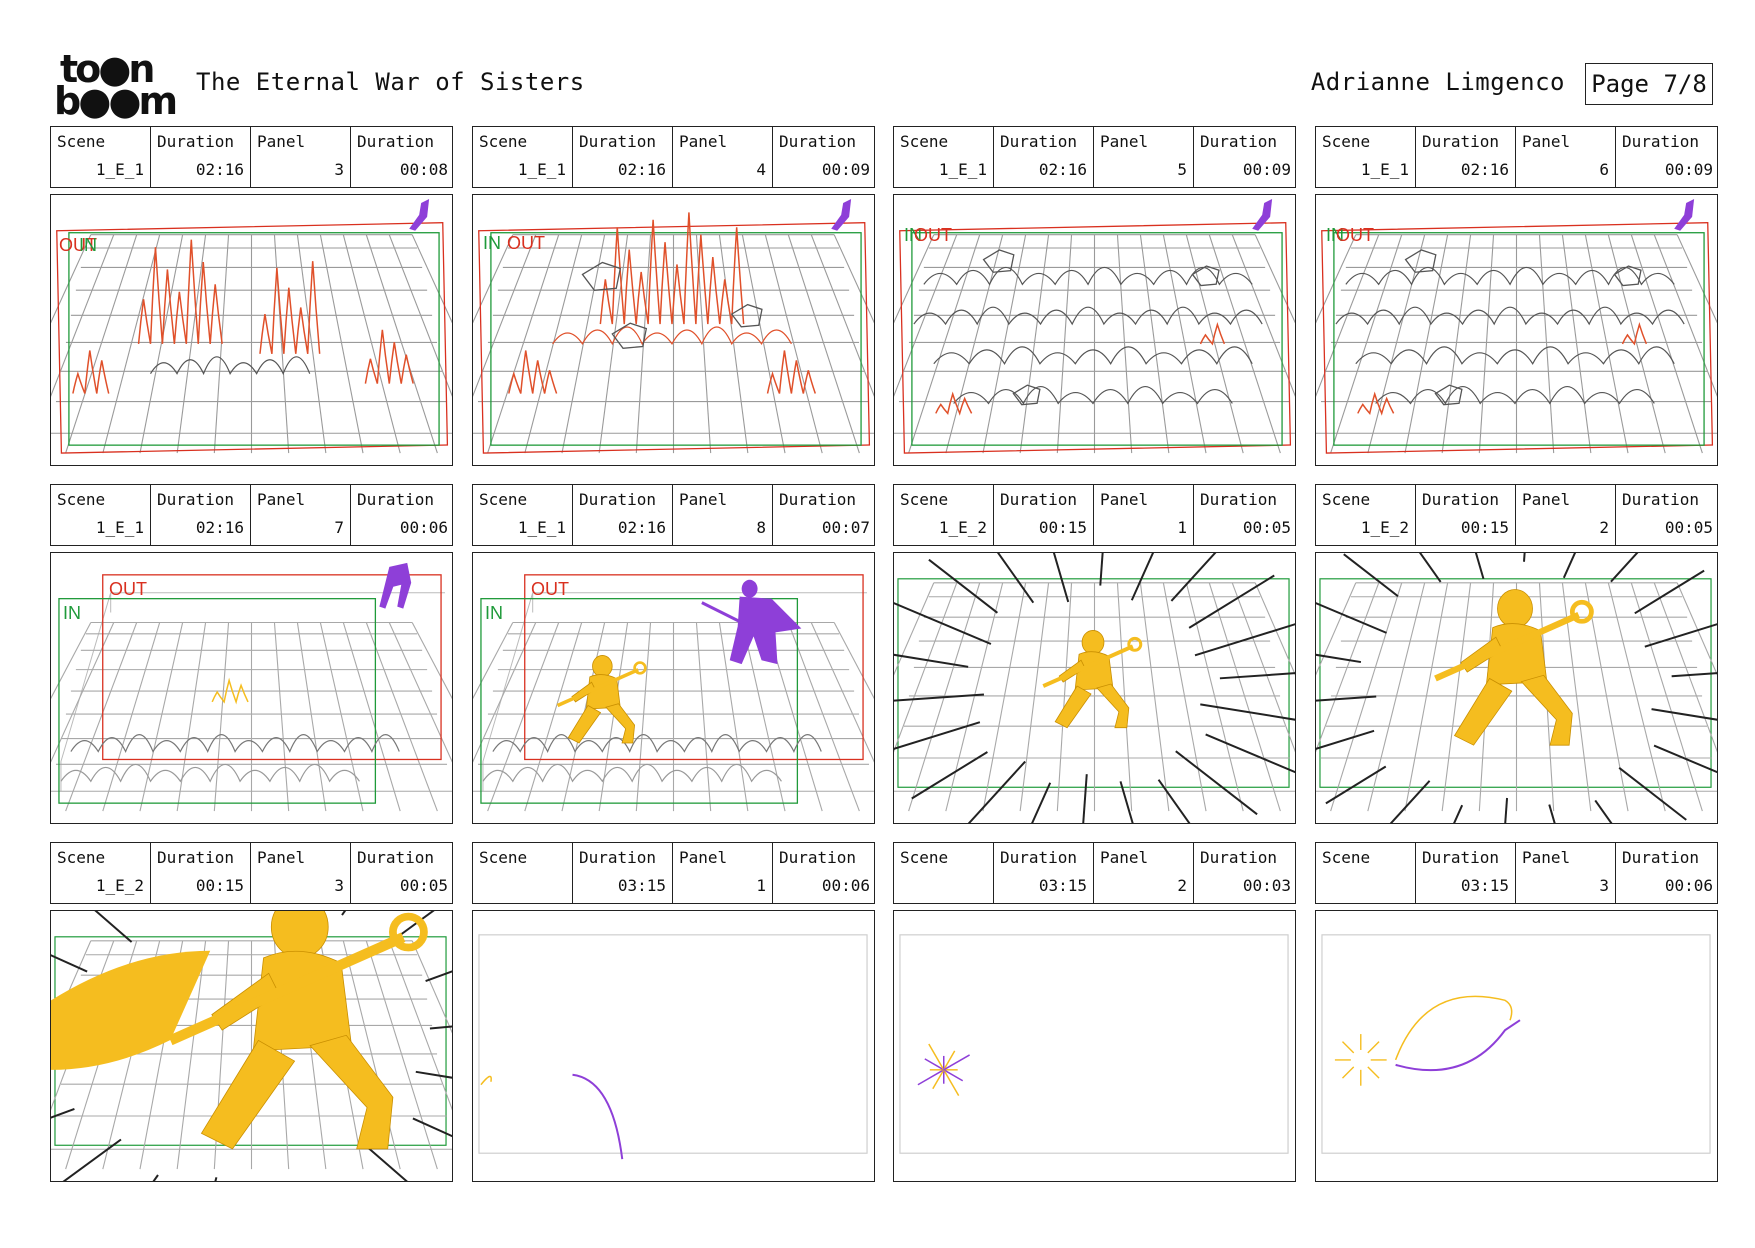 The width and height of the screenshot is (1755, 1248). I want to click on scene-cell: Scene 1_E_1, so click(523, 515).